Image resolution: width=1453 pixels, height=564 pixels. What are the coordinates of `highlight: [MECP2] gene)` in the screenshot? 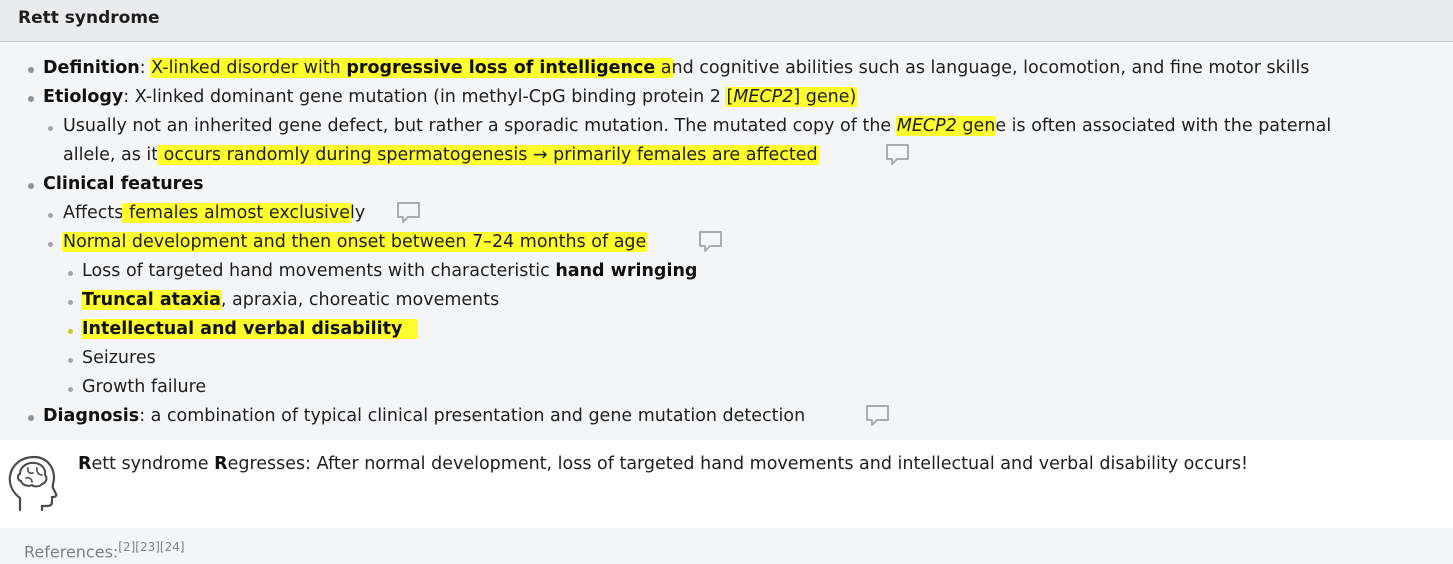 It's located at (791, 97).